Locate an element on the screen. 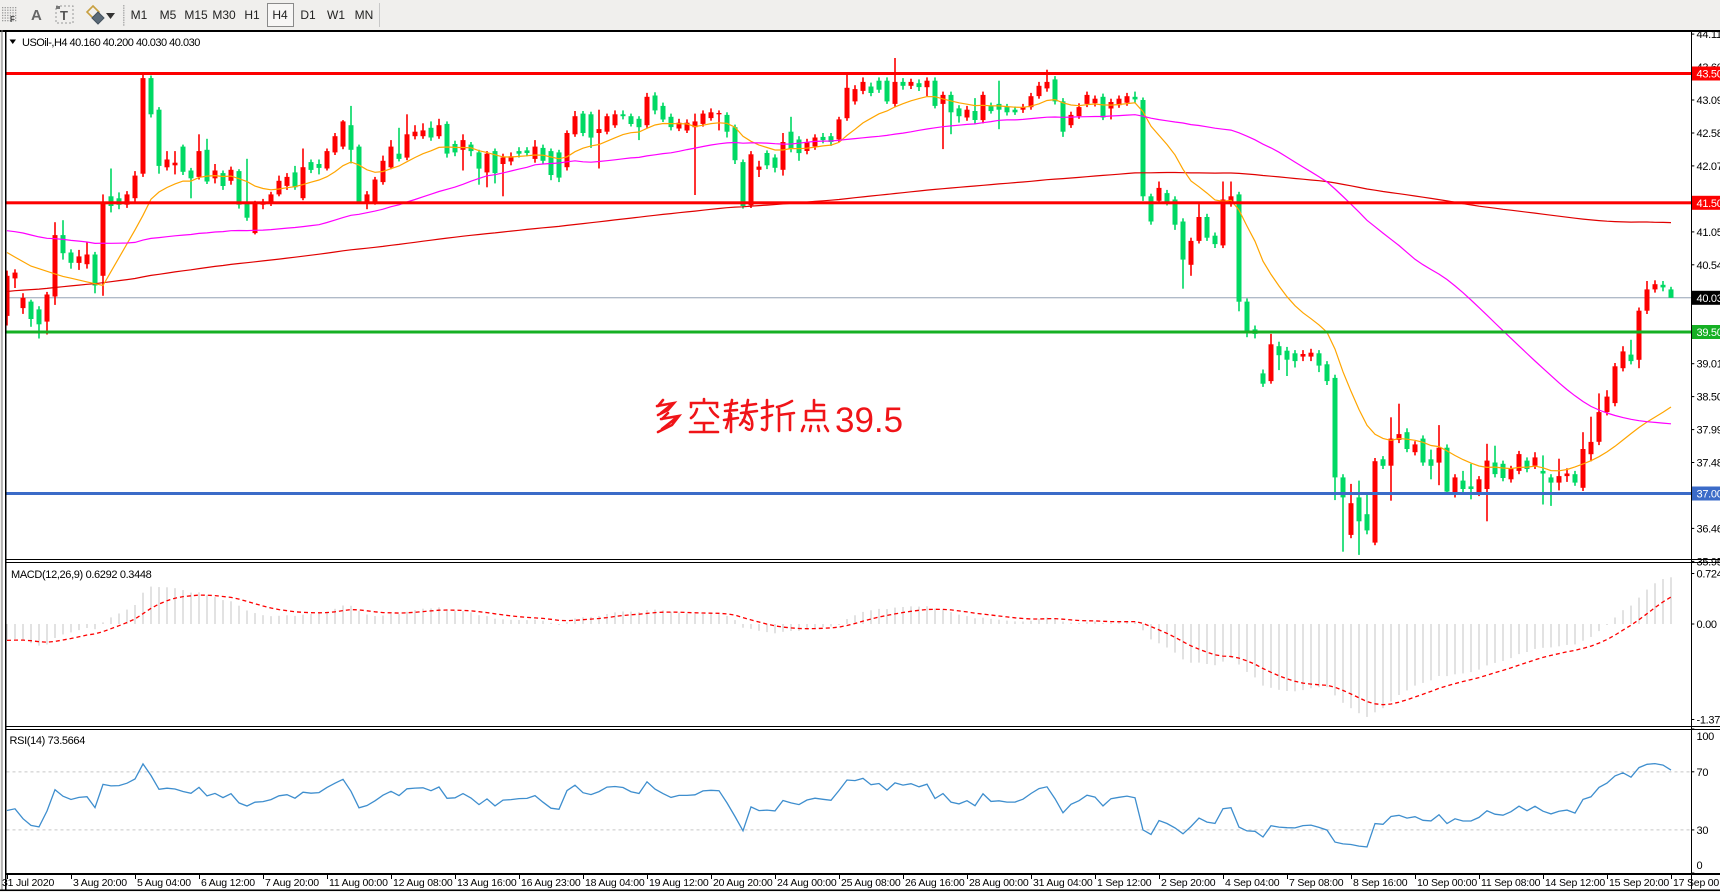 The image size is (1720, 892). svg-text: 41.05 is located at coordinates (1708, 233).